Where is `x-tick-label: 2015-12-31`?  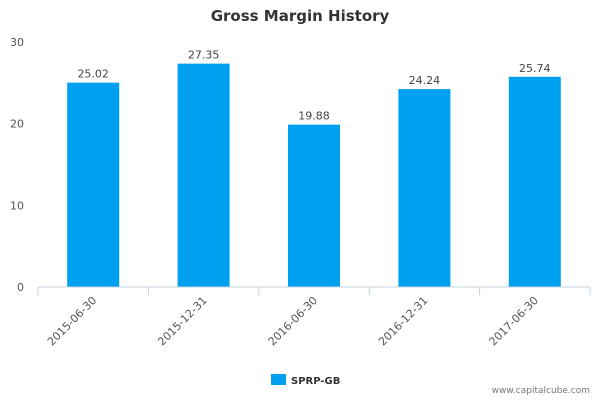
x-tick-label: 2015-12-31 is located at coordinates (182, 321).